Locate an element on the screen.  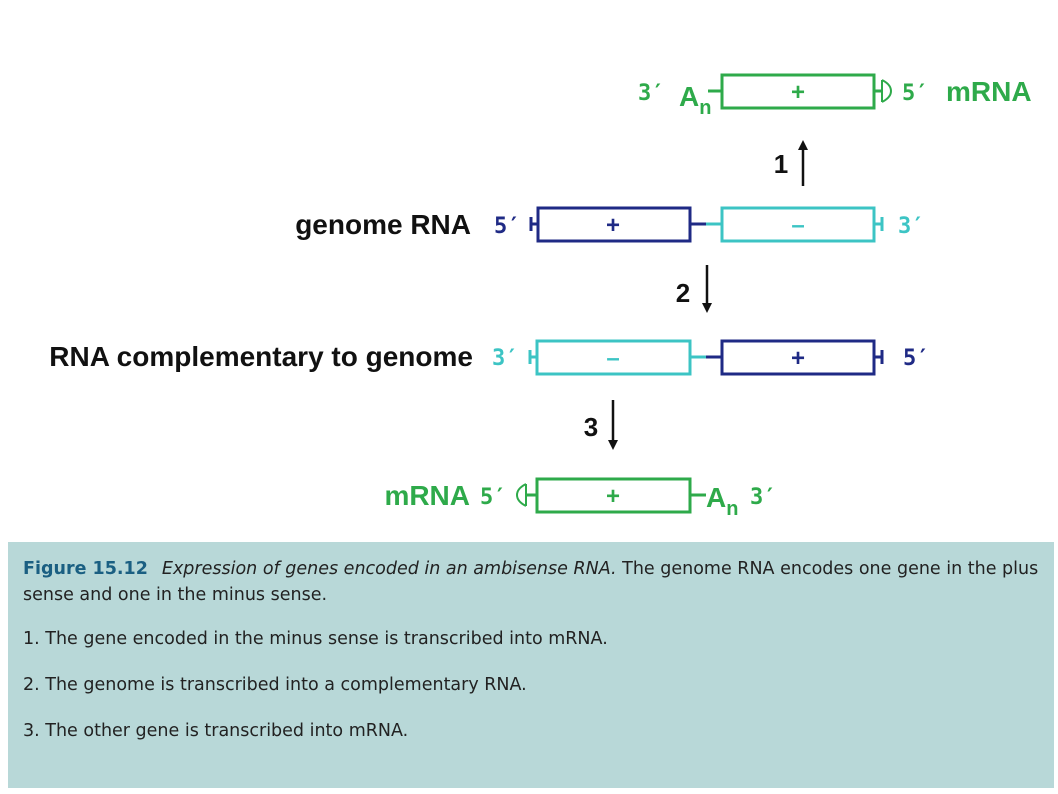
top-mrna-poly-a-tail: An is located at coordinates (695, 100).